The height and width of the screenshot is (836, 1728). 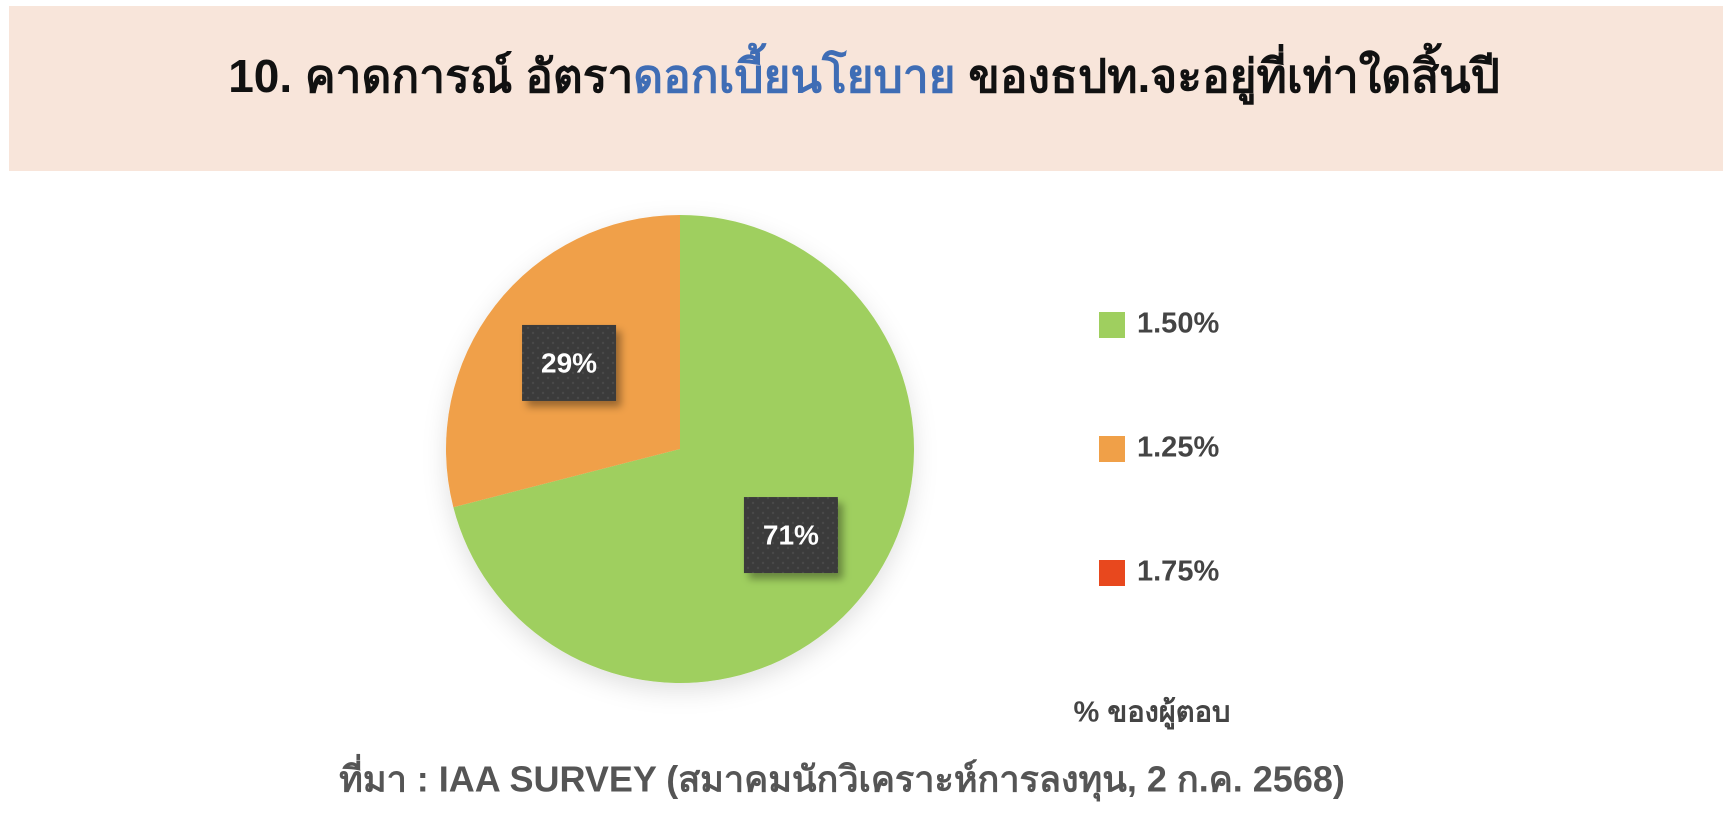 I want to click on legend-label: 1.75%, so click(x=1178, y=572).